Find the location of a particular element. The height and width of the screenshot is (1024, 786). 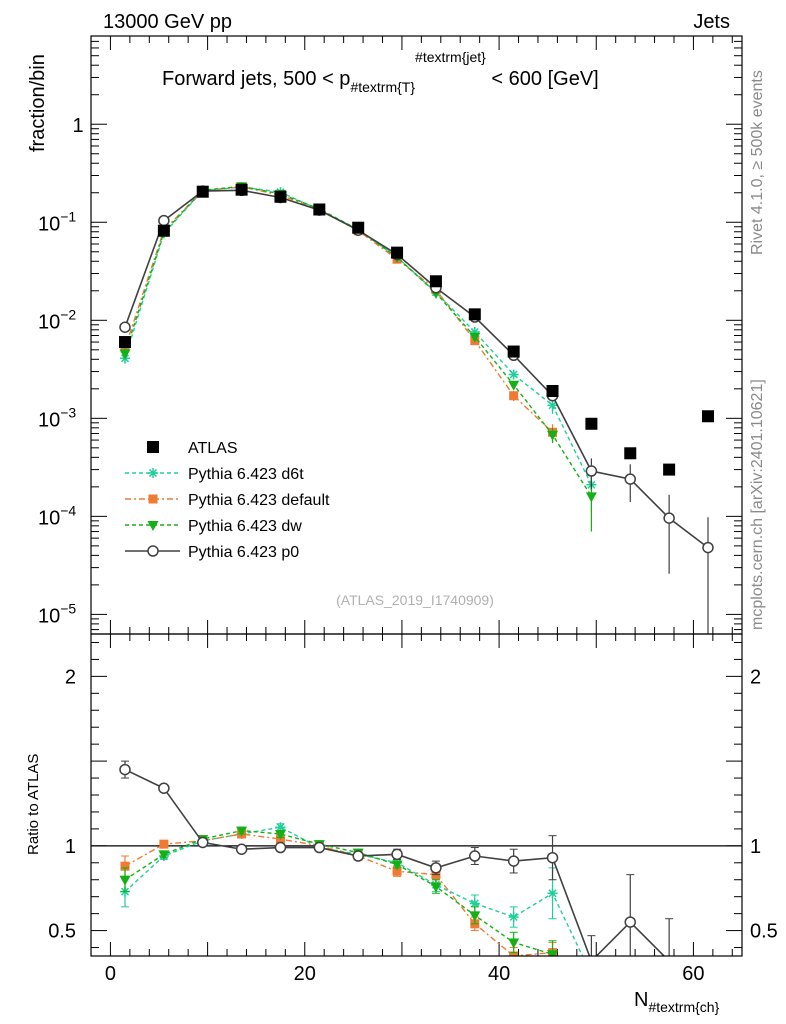

legend-label-default: Pythia 6.423 default is located at coordinates (259, 500).